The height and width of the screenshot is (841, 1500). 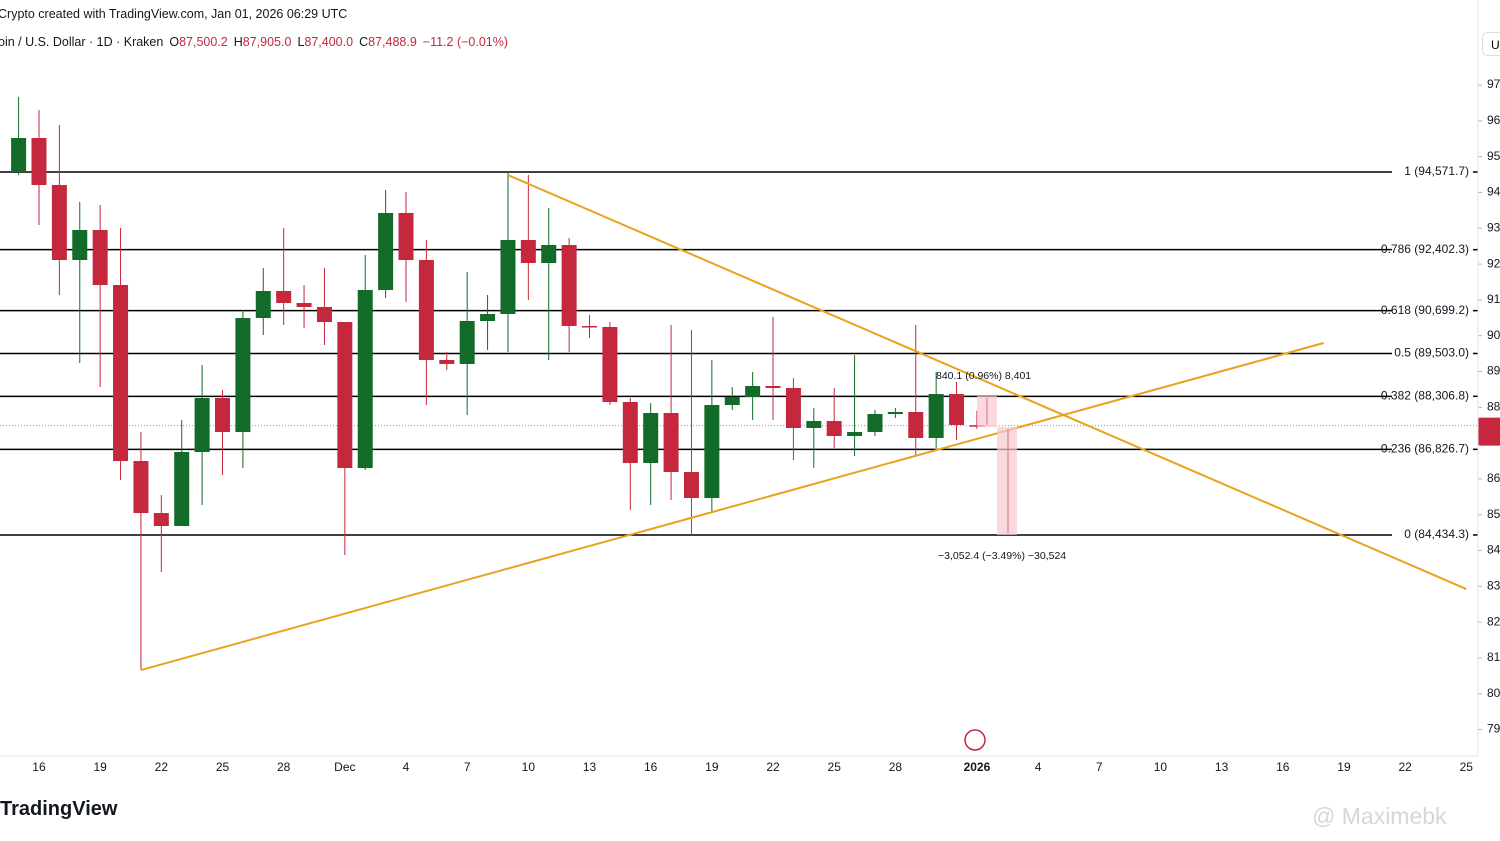 What do you see at coordinates (1493, 657) in the screenshot?
I see `y-tick-label: 81` at bounding box center [1493, 657].